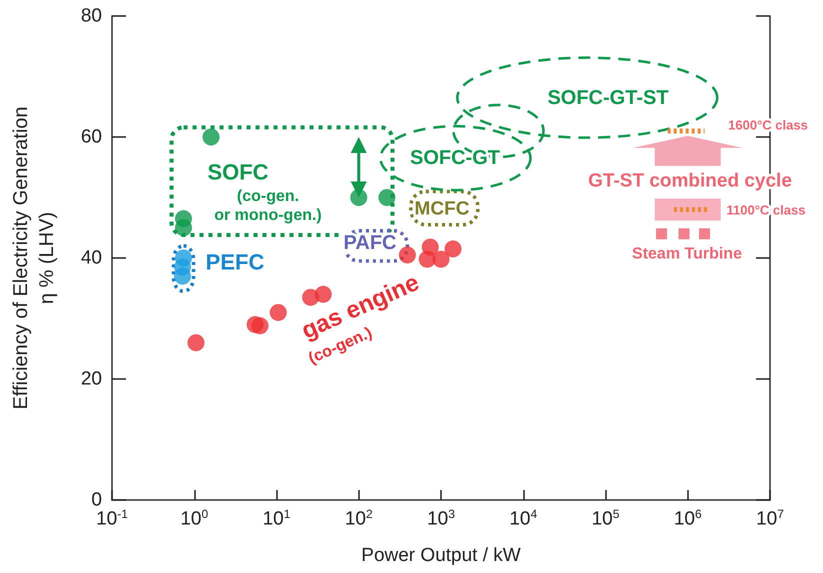 The width and height of the screenshot is (823, 573). Describe the element at coordinates (91, 16) in the screenshot. I see `y-tick-label: 80` at that location.